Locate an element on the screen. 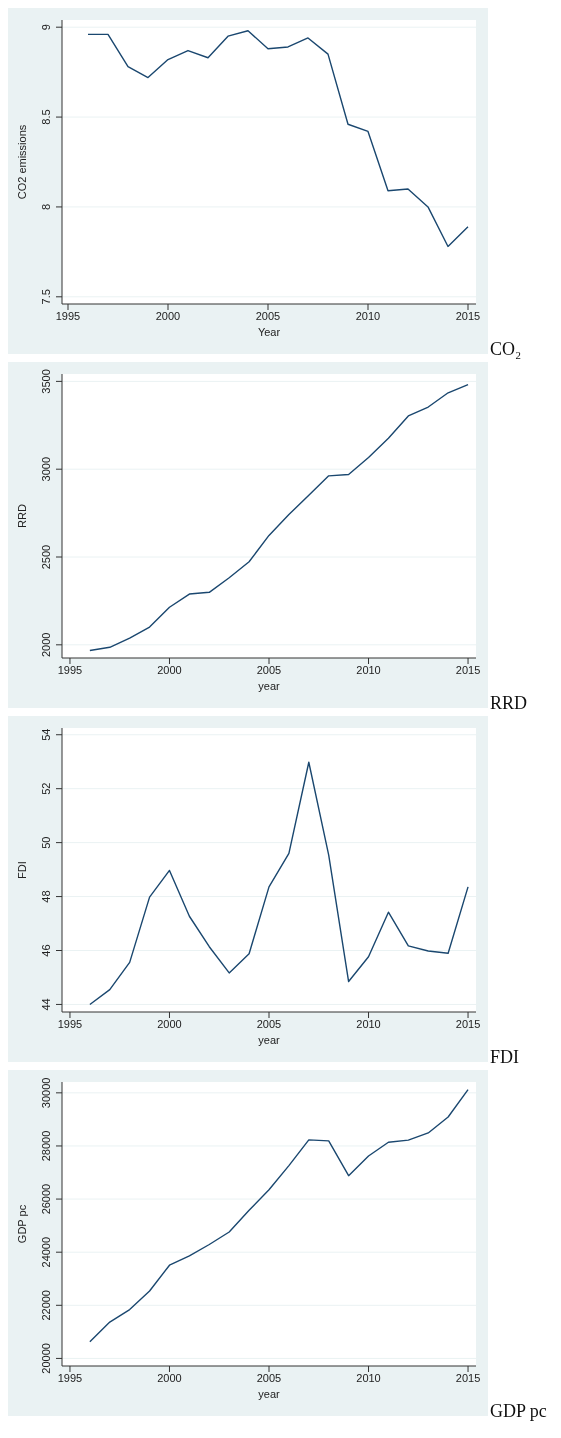 The image size is (561, 1438). y-tick-label: 22000 is located at coordinates (46, 1305).